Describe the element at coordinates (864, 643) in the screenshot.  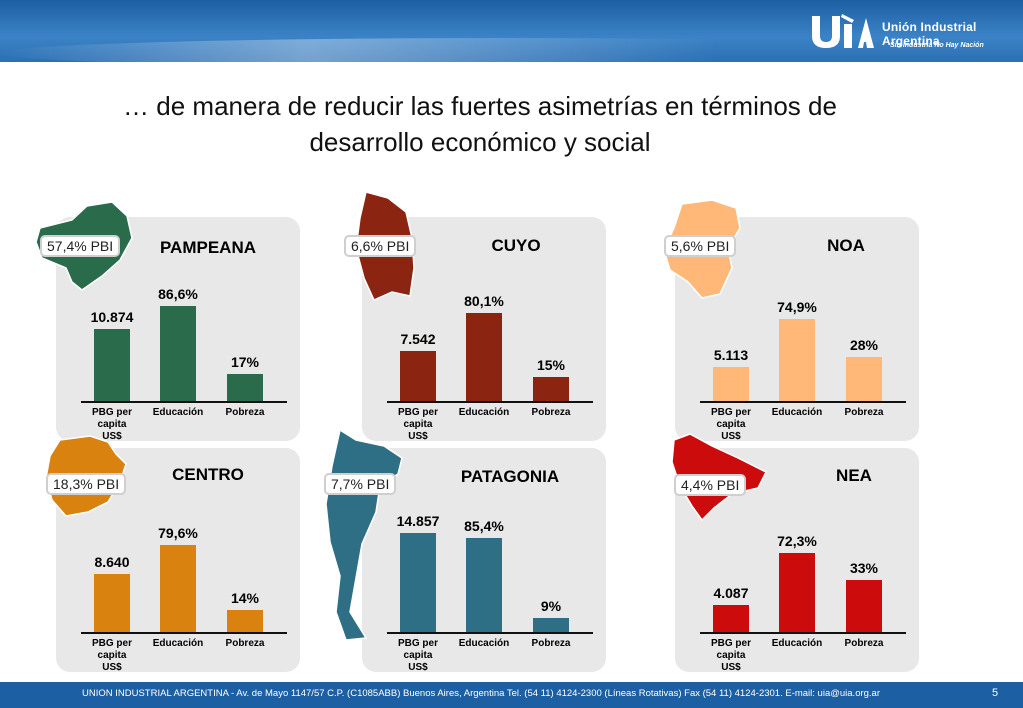
I see `category-label-nea-pobreza: Pobreza` at that location.